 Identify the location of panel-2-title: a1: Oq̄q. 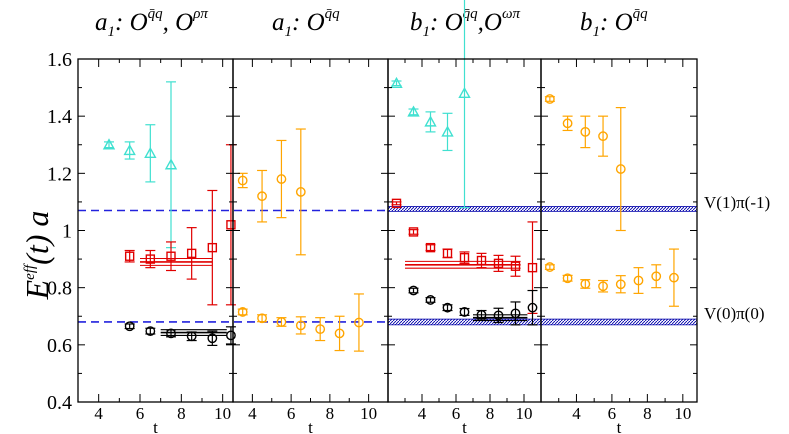
(306, 23).